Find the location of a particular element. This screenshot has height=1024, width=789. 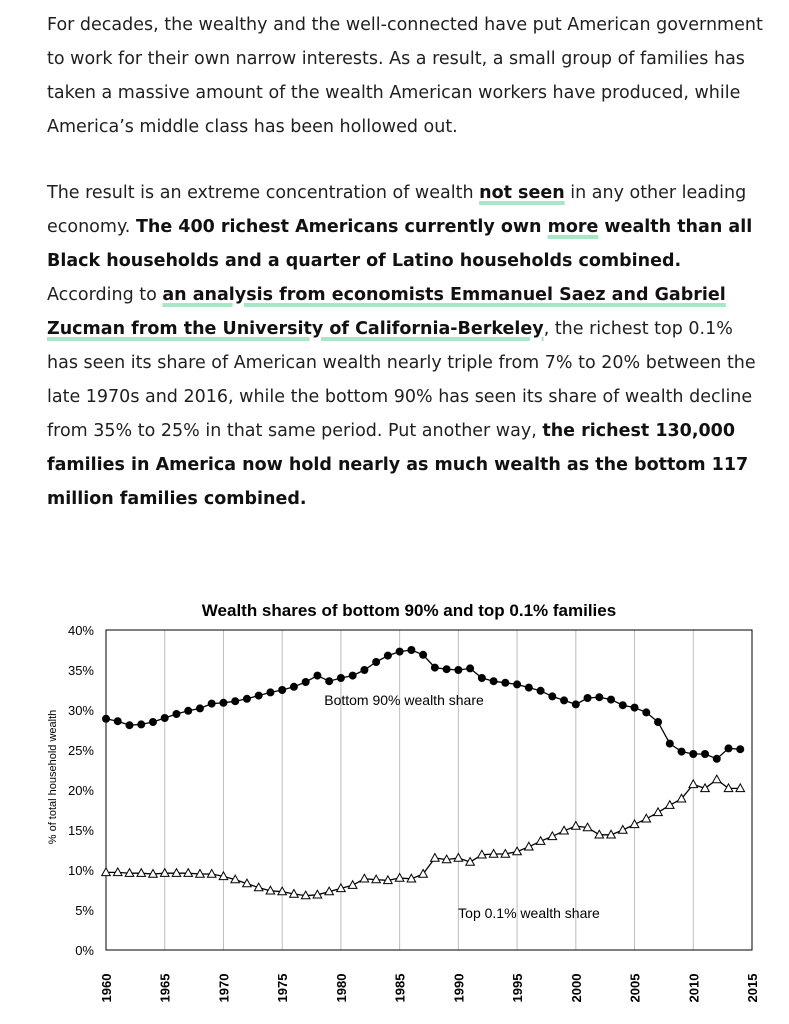

x-tick-label: 2005 is located at coordinates (635, 988).